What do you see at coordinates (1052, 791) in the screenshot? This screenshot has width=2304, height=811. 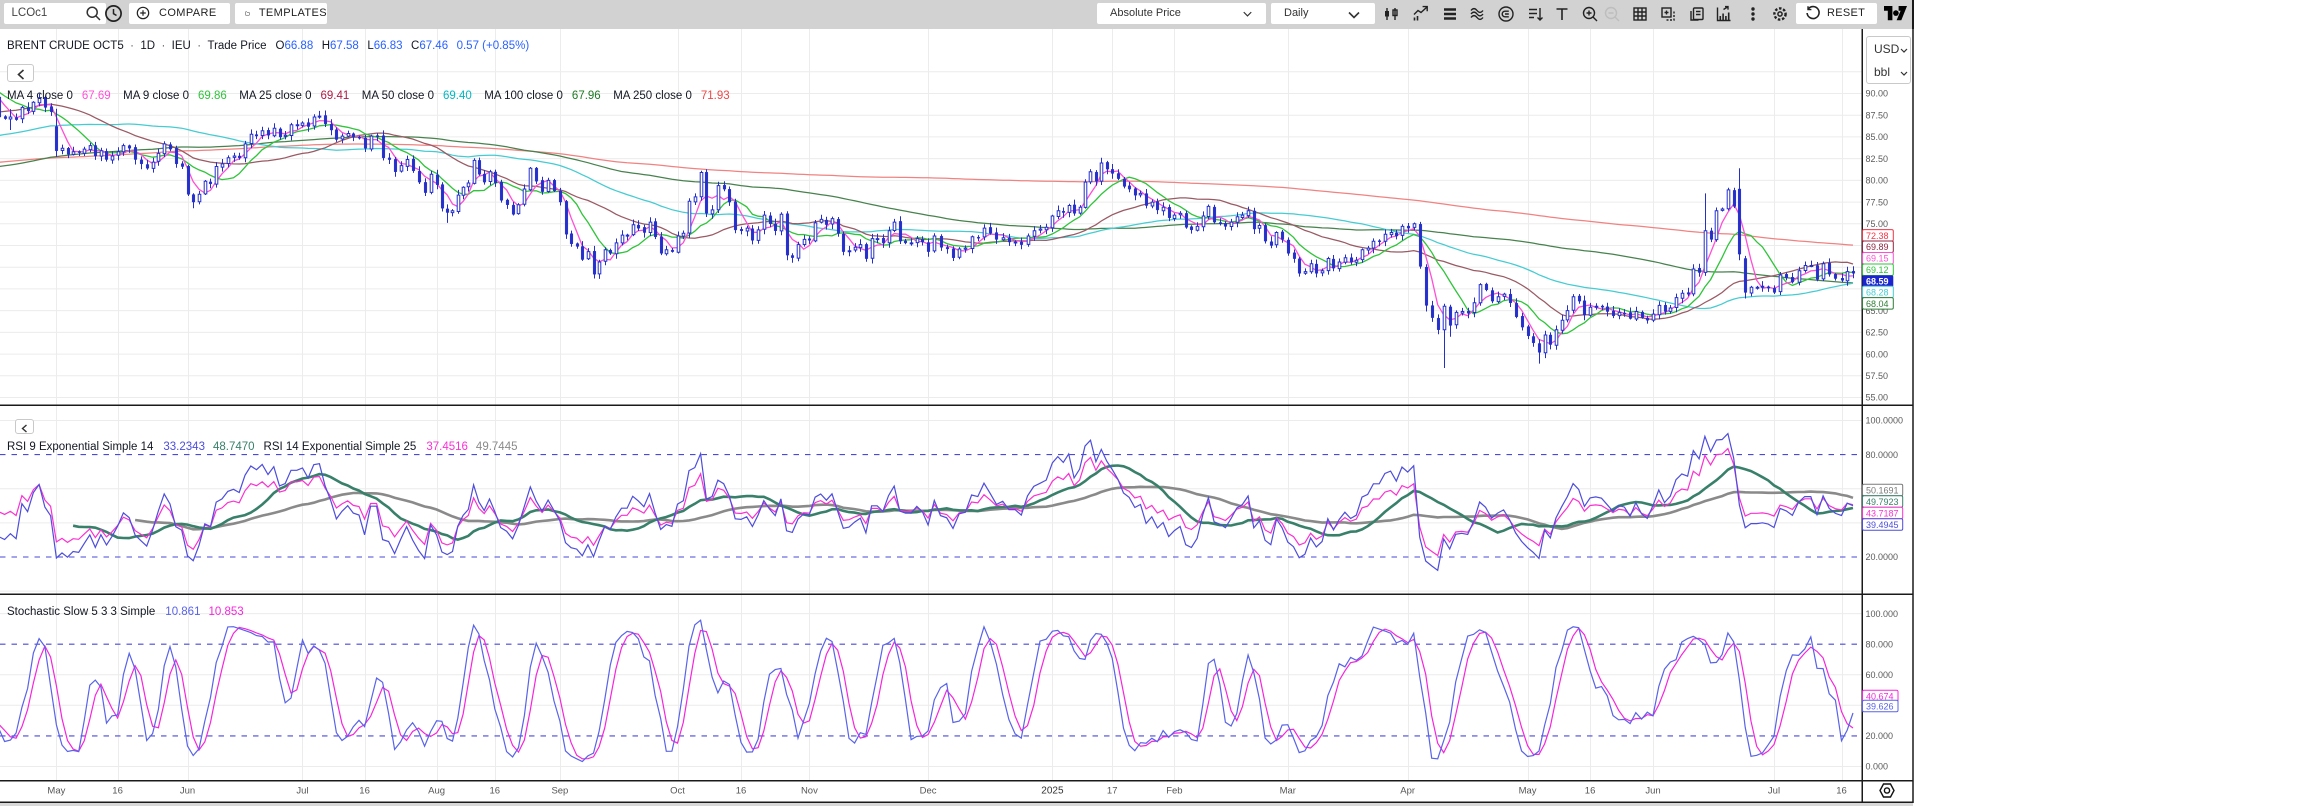 I see `svg-text: 2025` at bounding box center [1052, 791].